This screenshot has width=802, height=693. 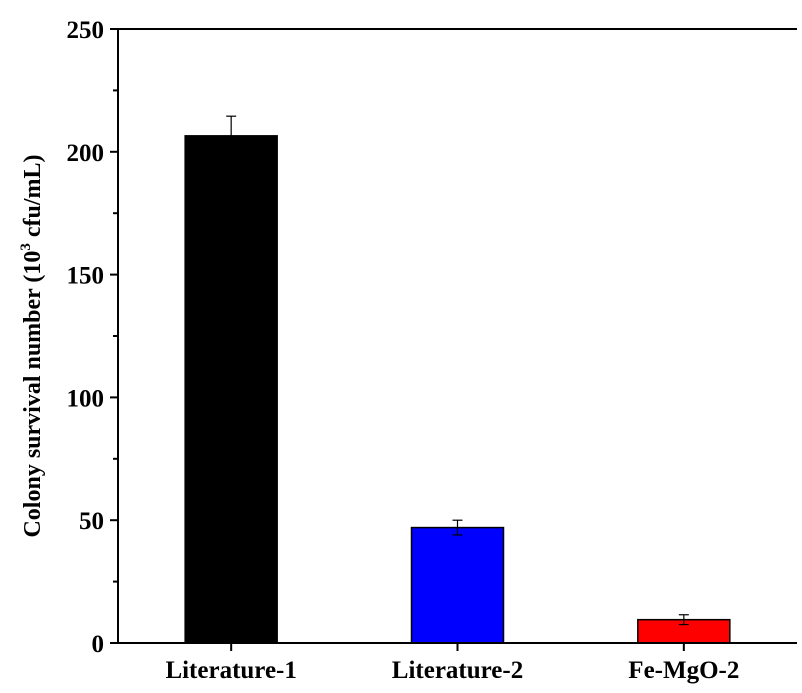 What do you see at coordinates (98, 644) in the screenshot?
I see `y-tick-label: 0` at bounding box center [98, 644].